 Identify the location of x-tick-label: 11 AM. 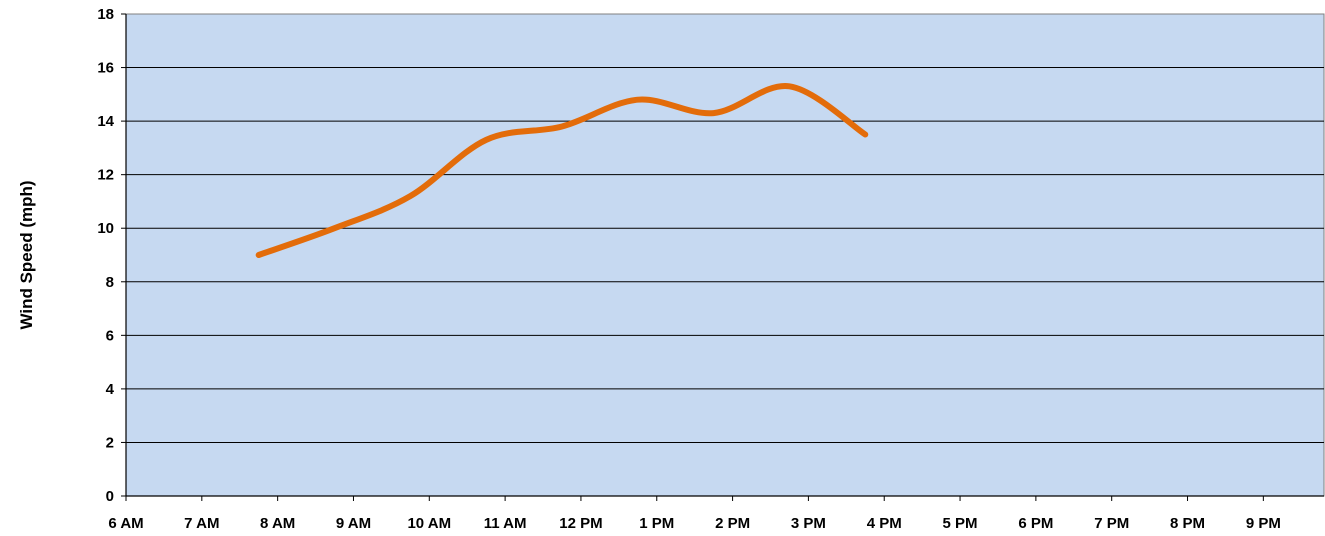
(505, 523).